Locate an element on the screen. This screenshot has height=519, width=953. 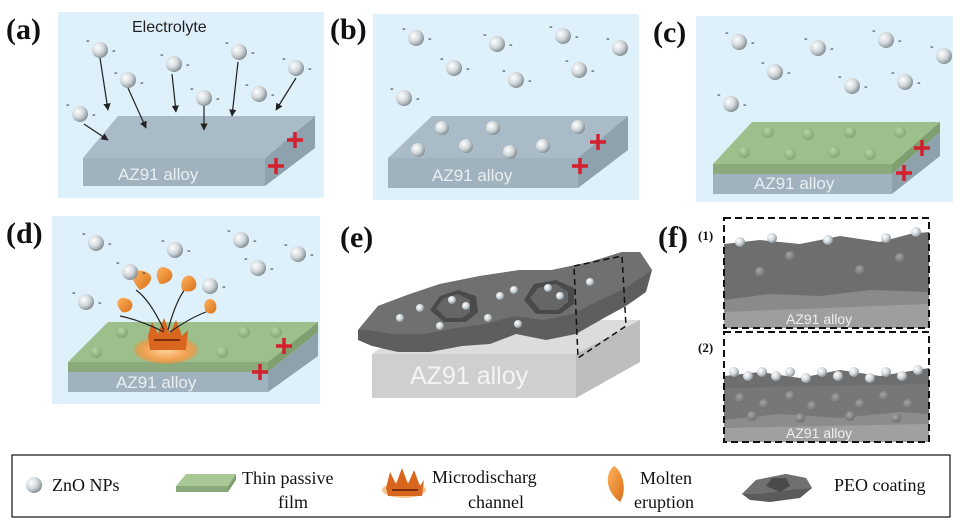
panel-label: (f) is located at coordinates (673, 237).